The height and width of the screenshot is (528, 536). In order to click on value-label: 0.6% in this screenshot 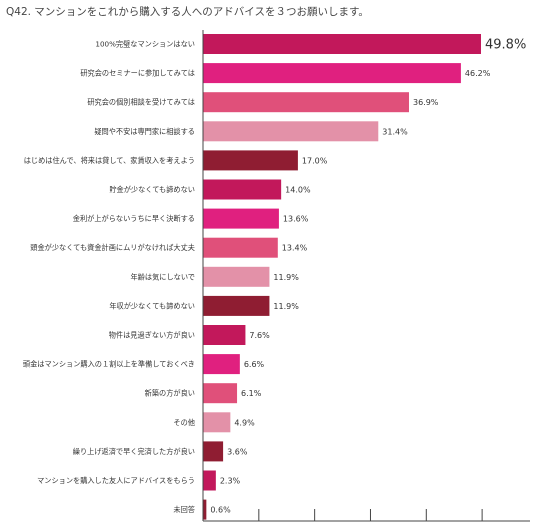, I will do `click(220, 510)`.